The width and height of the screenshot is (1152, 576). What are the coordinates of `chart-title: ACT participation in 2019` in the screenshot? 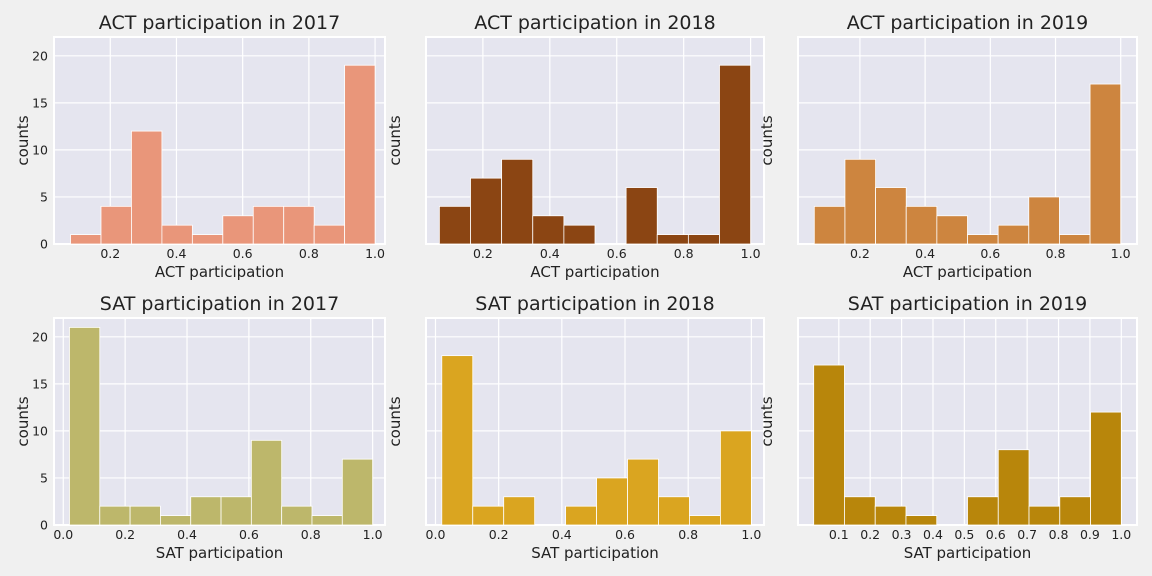 It's located at (967, 23).